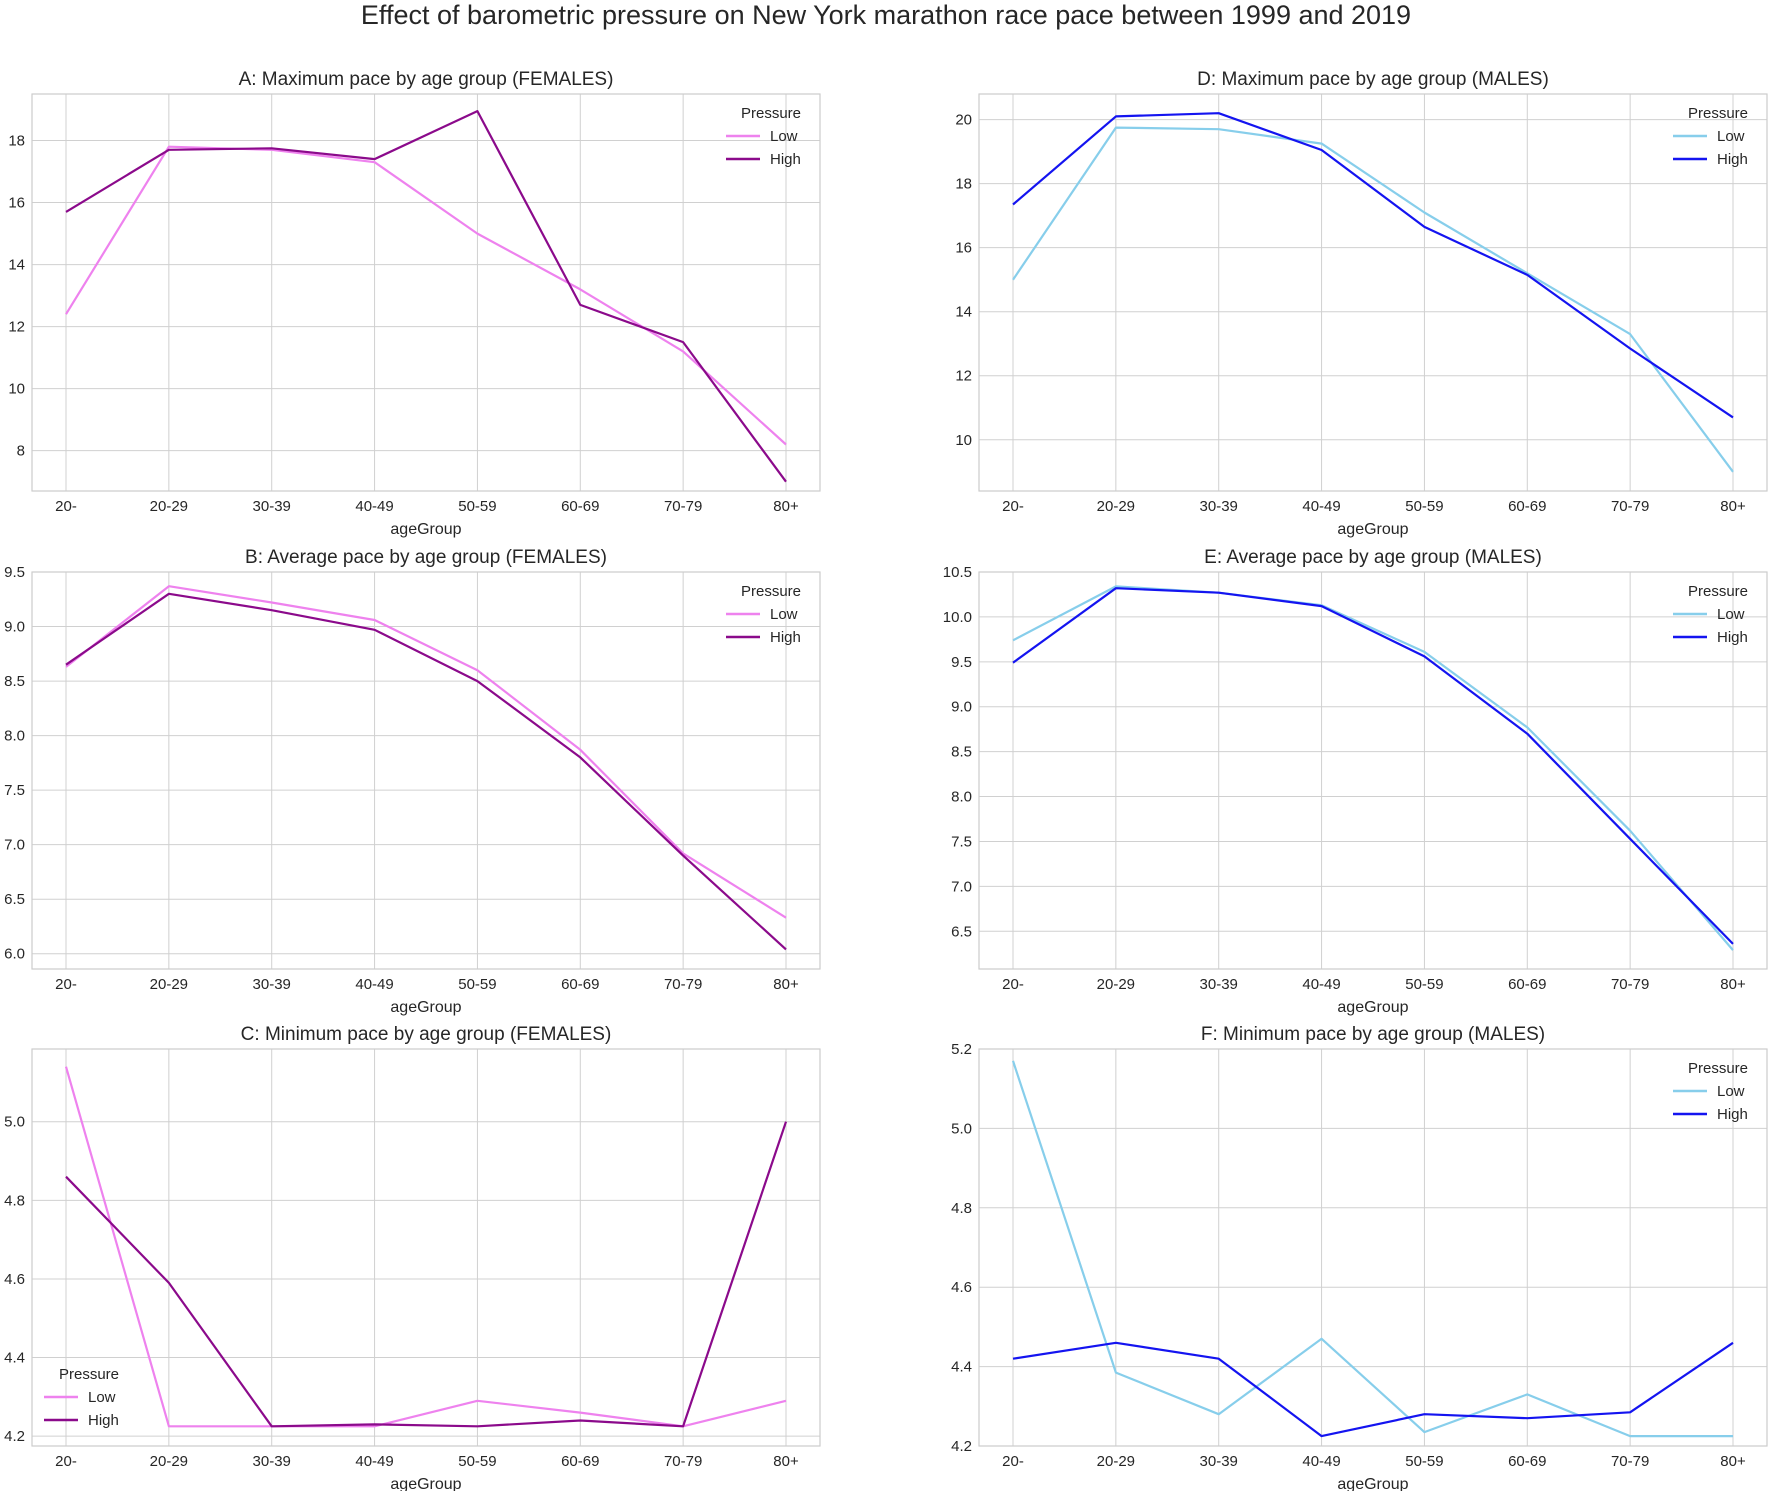  Describe the element at coordinates (771, 113) in the screenshot. I see `panel-a-legend-title: Pressure` at that location.